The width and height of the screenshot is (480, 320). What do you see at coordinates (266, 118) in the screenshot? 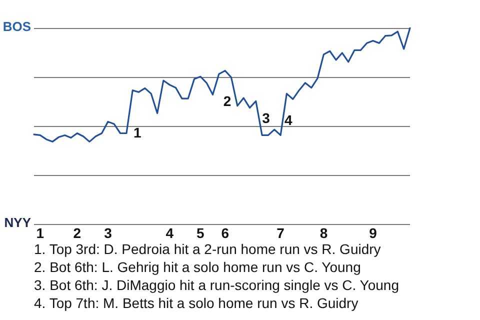
I see `annotation: 3` at bounding box center [266, 118].